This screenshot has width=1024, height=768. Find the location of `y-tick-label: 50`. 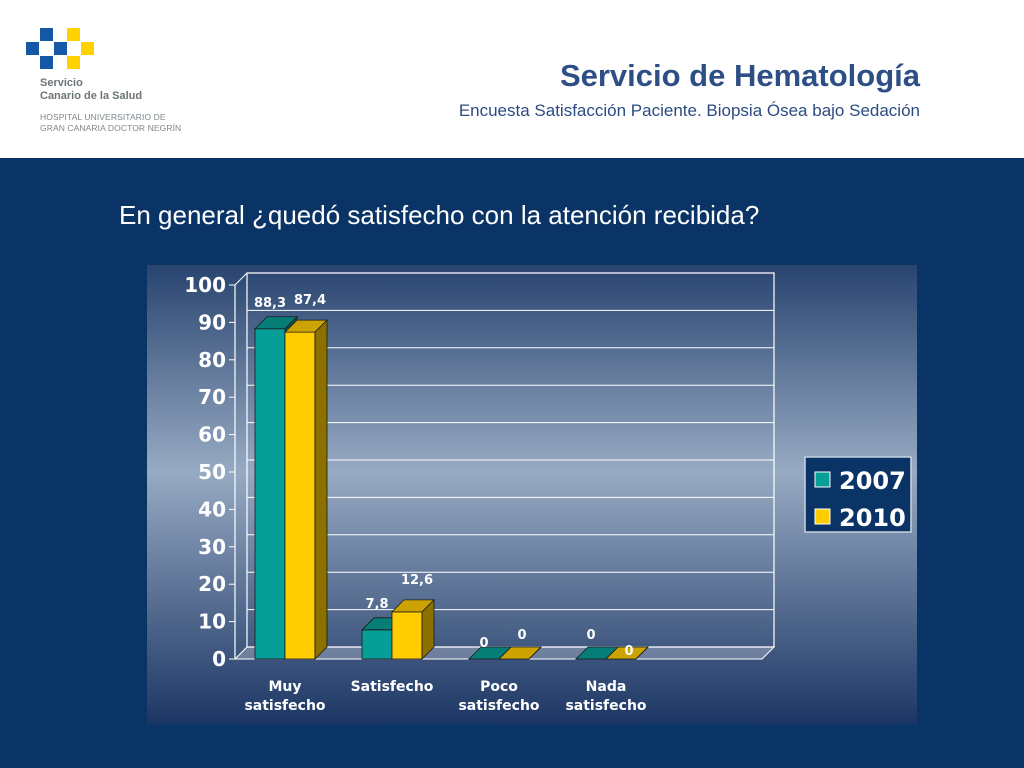

y-tick-label: 50 is located at coordinates (212, 472).